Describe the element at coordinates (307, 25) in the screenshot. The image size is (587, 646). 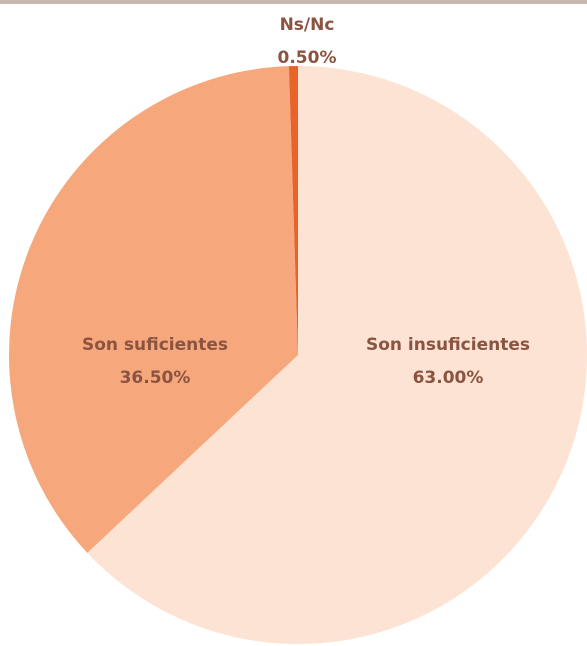
I see `slice-label: Ns/Nc` at that location.